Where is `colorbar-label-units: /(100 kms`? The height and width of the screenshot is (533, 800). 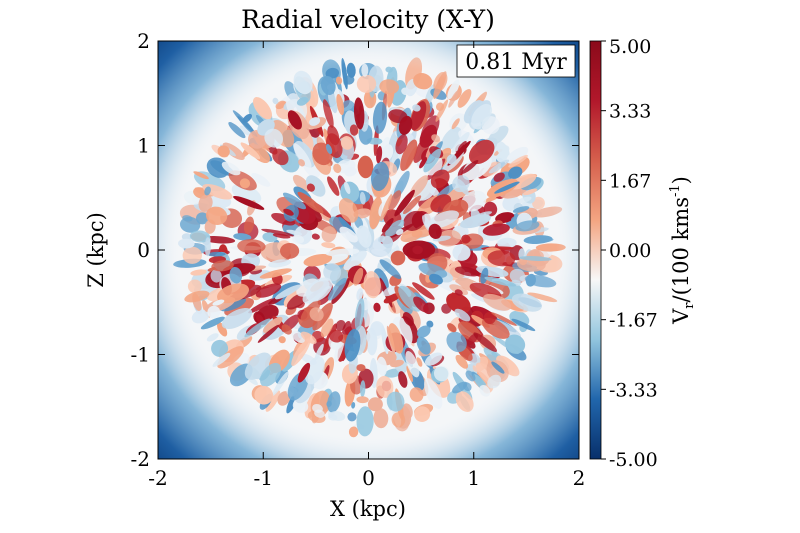
colorbar-label-units: /(100 kms is located at coordinates (681, 249).